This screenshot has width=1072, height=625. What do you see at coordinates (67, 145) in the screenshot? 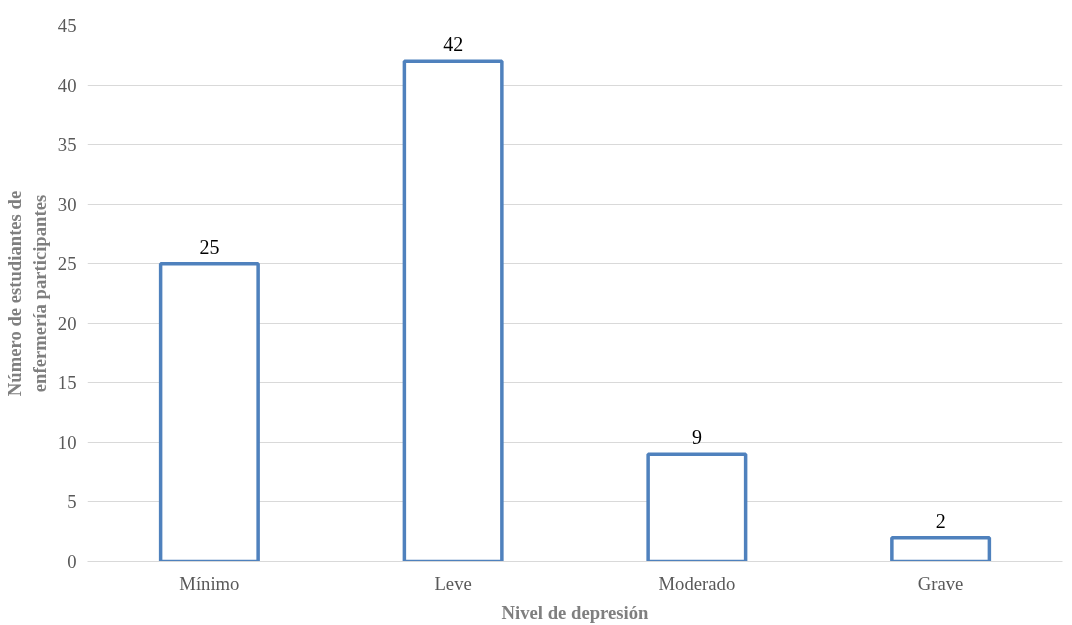
I see `y-tick-label: 35` at bounding box center [67, 145].